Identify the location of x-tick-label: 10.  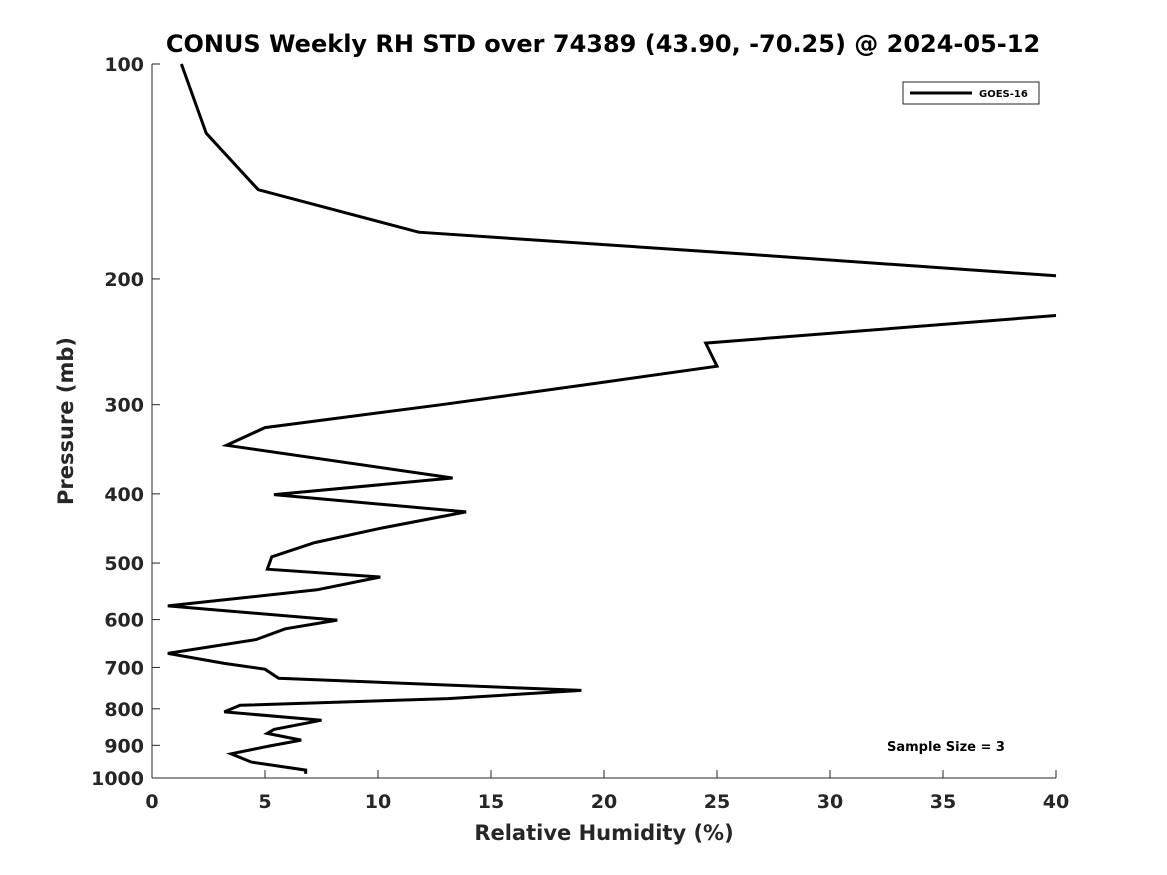
(378, 802).